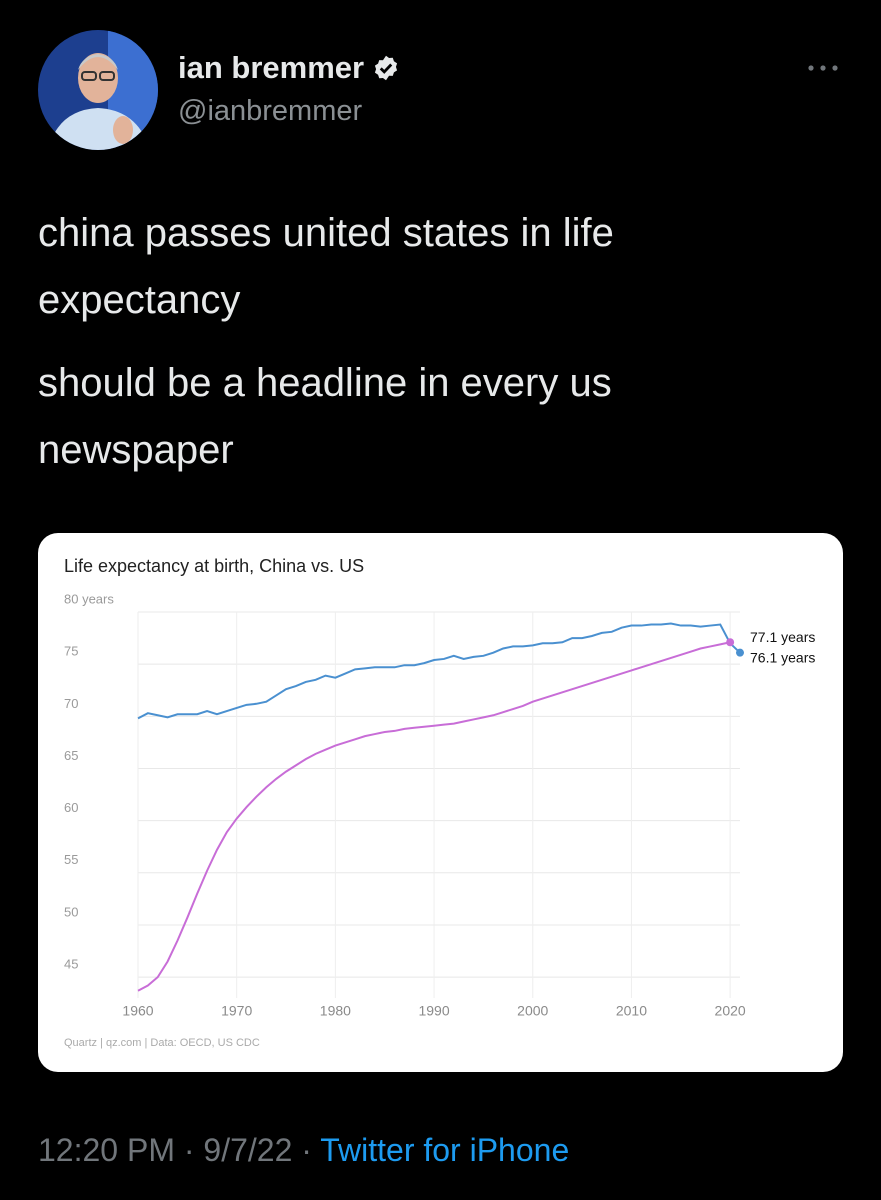 Image resolution: width=881 pixels, height=1200 pixels. Describe the element at coordinates (631, 1011) in the screenshot. I see `x-tick-label: 2010` at that location.